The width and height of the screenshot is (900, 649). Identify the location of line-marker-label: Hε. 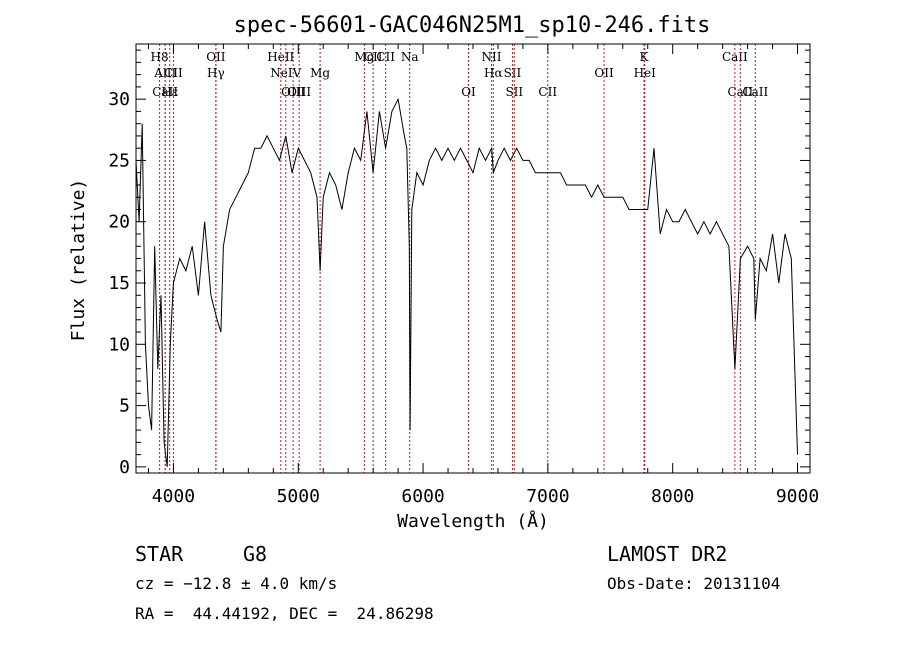
(169, 92).